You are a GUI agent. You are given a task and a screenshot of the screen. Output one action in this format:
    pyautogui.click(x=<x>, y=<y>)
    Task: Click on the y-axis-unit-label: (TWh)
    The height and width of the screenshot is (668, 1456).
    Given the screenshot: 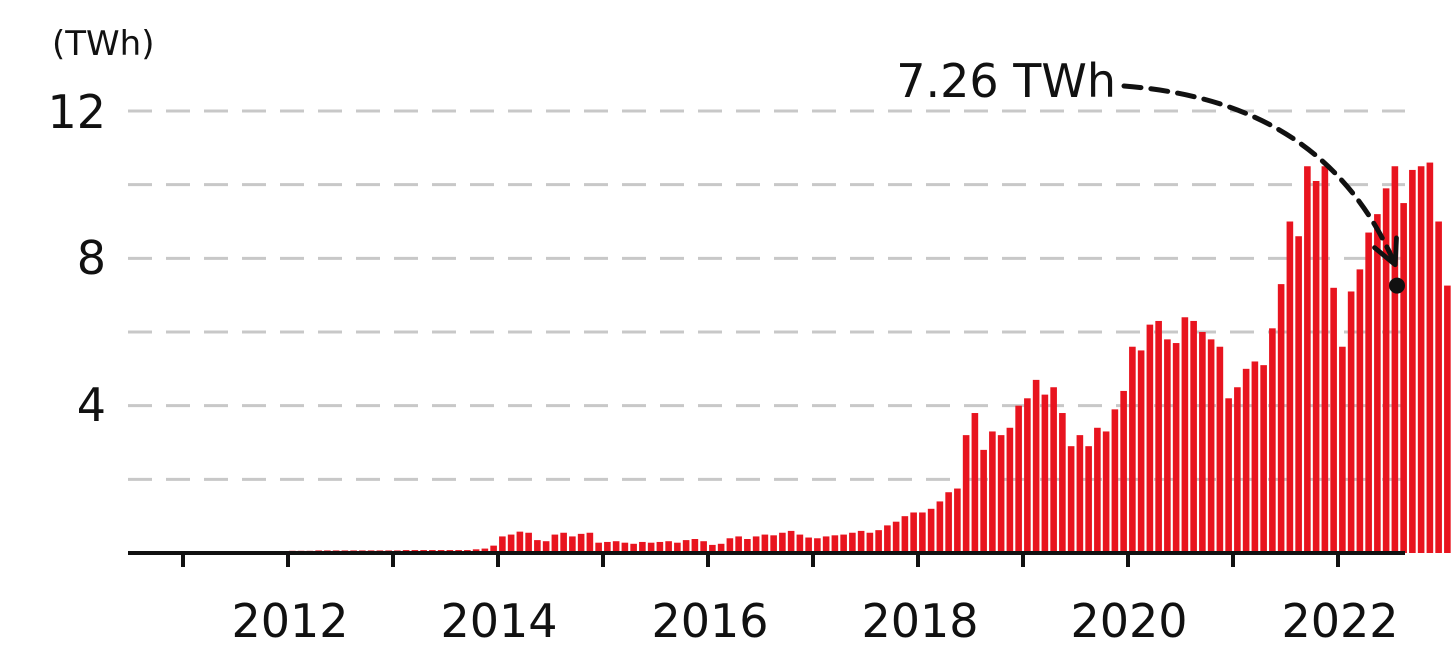 What is the action you would take?
    pyautogui.click(x=103, y=44)
    